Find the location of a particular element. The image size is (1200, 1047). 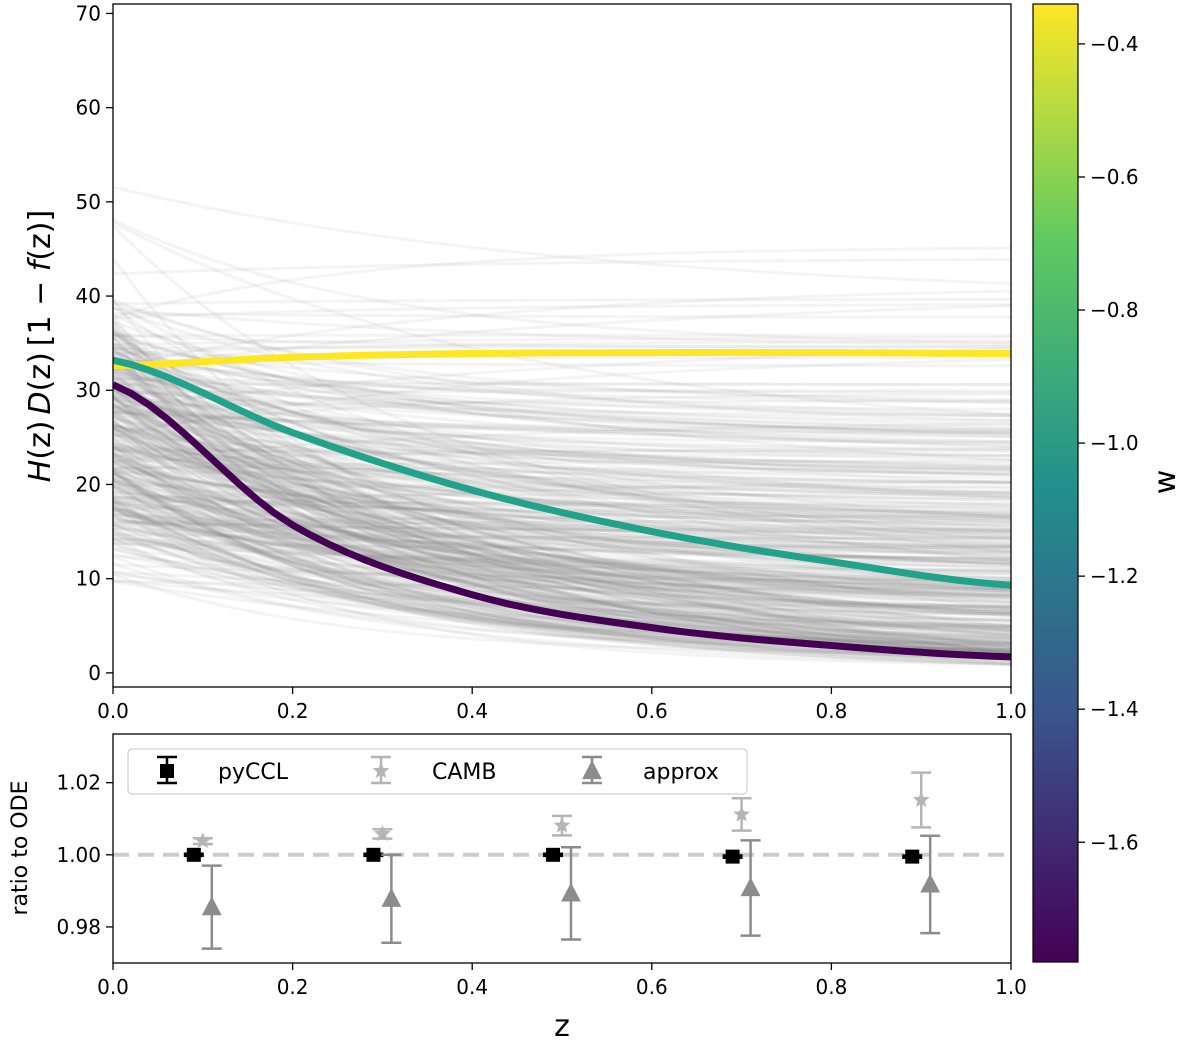

colorbar-tick-label: −0.6 is located at coordinates (1114, 177).